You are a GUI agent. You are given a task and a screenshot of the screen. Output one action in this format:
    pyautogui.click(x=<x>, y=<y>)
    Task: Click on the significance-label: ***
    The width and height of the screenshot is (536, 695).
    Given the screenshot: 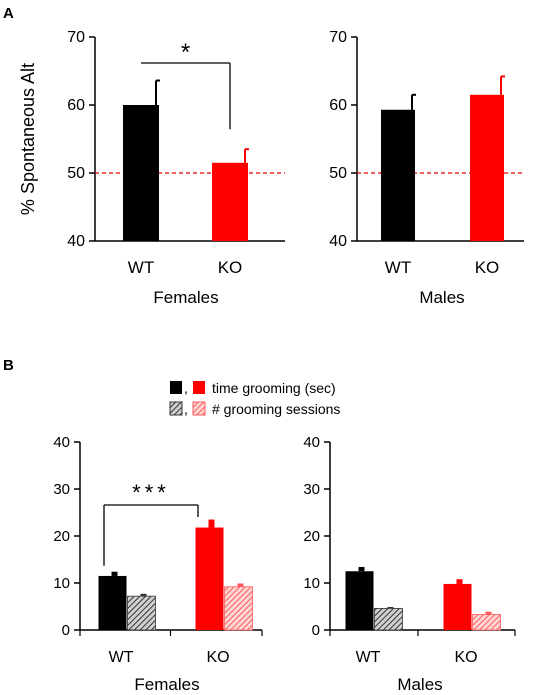 What is the action you would take?
    pyautogui.click(x=151, y=492)
    